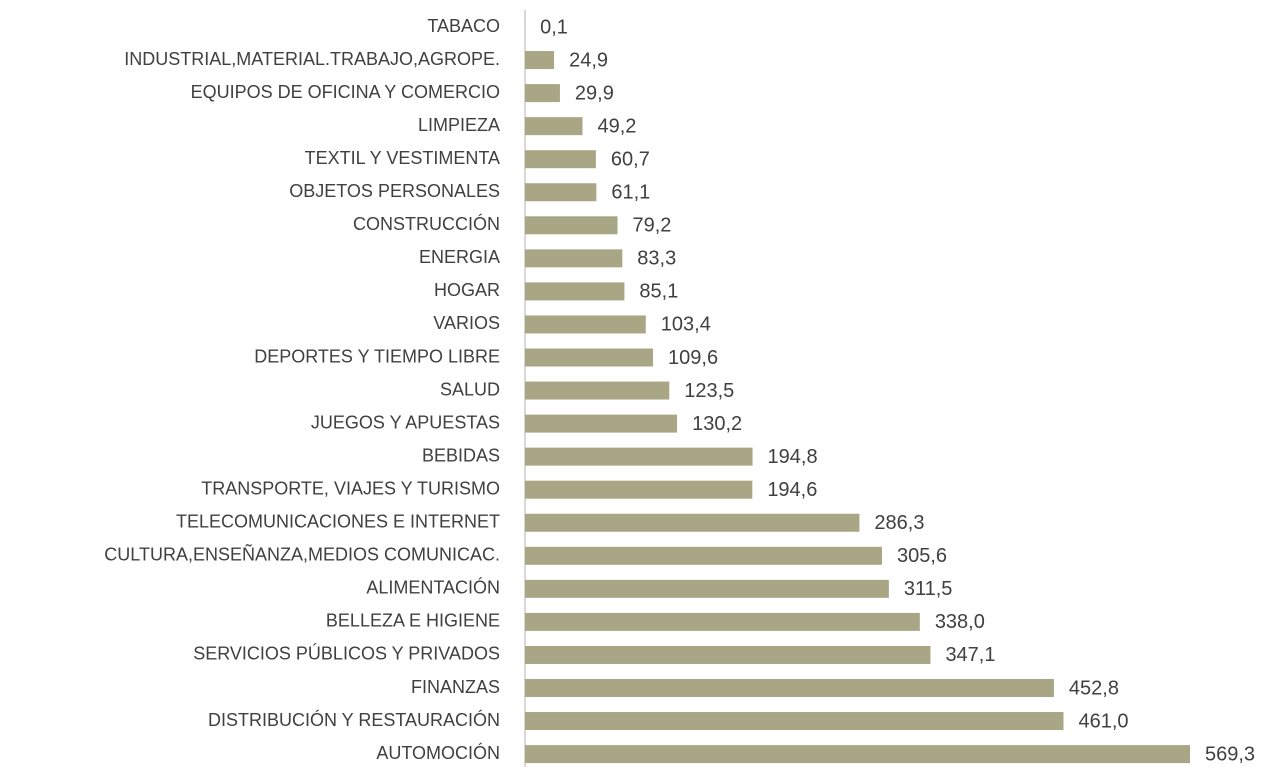 Image resolution: width=1278 pixels, height=767 pixels. I want to click on category-label: JUEGOS Y APUESTAS, so click(405, 422).